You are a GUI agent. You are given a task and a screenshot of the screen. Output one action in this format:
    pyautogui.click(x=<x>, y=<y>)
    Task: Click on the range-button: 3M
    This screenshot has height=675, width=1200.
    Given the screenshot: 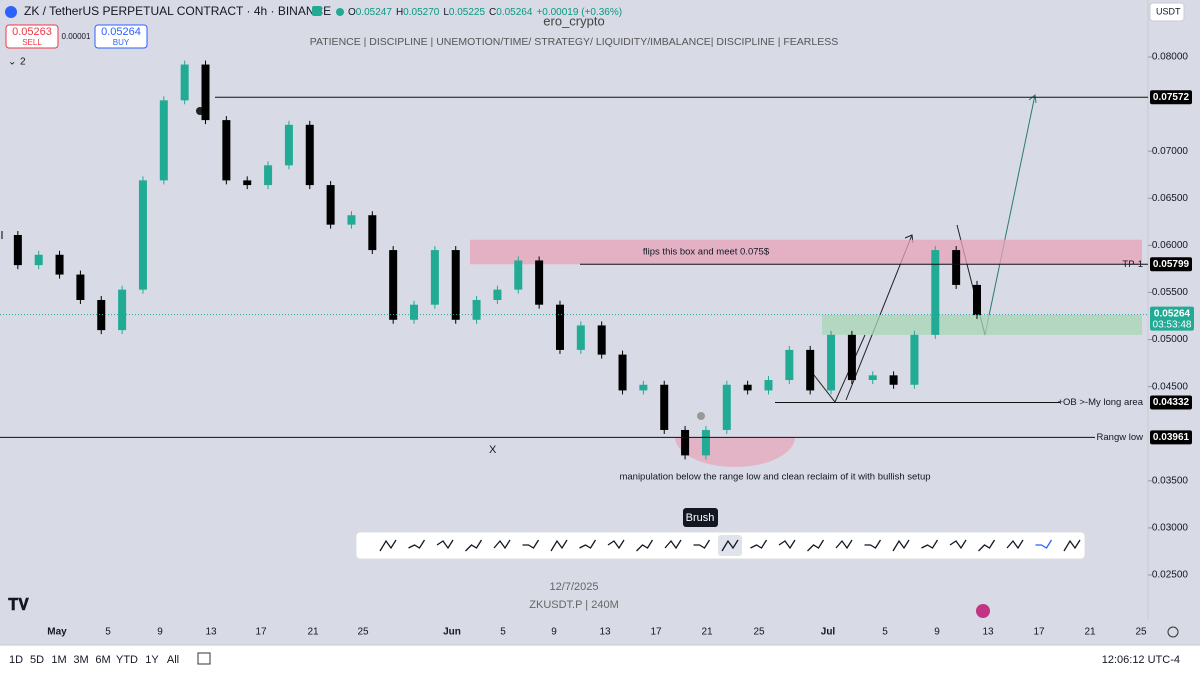 What is the action you would take?
    pyautogui.click(x=80, y=660)
    